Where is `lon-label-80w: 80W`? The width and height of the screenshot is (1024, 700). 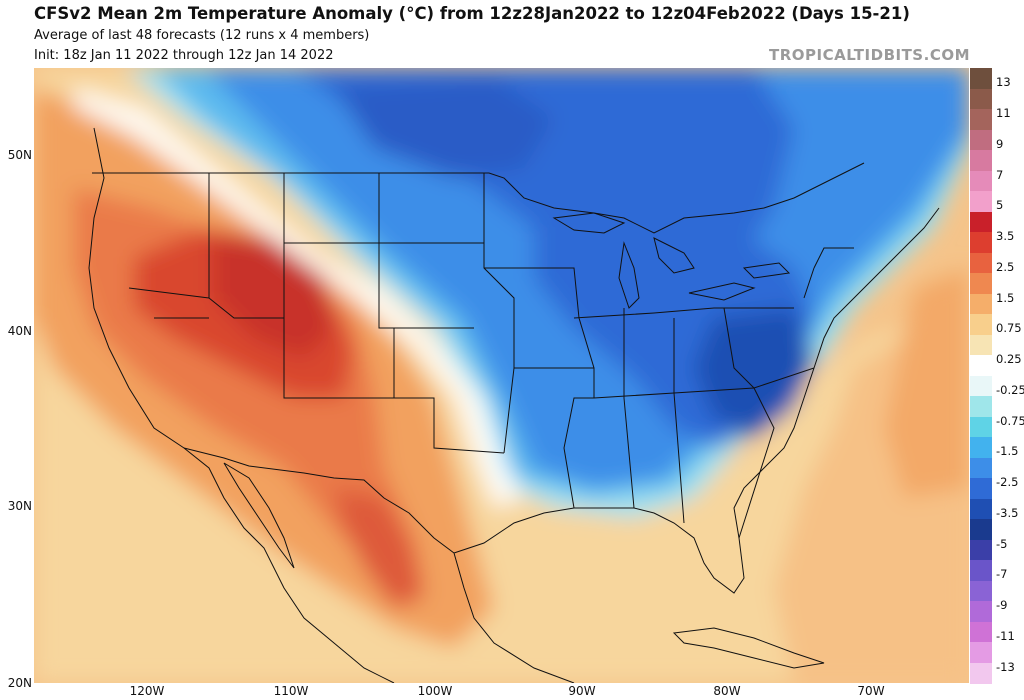
lon-label-80w: 80W is located at coordinates (727, 691).